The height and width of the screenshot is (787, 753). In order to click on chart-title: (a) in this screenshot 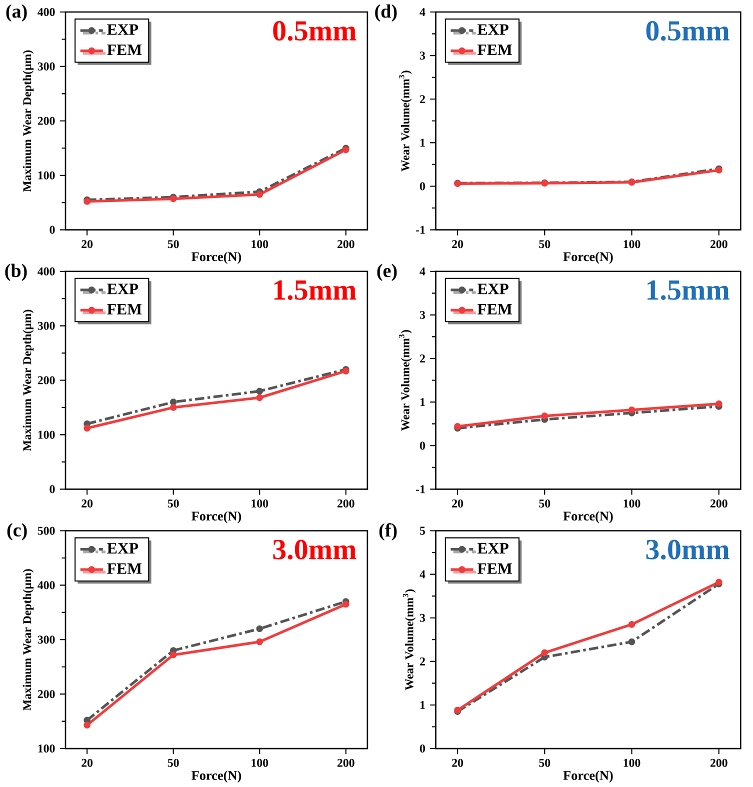, I will do `click(17, 13)`.